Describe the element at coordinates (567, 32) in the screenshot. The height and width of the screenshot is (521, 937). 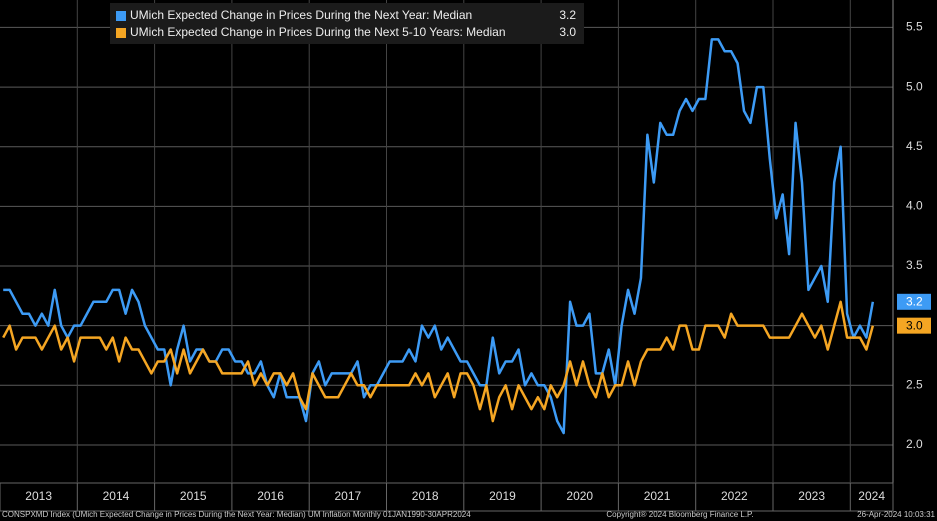
I see `legend-value: 3.0` at that location.